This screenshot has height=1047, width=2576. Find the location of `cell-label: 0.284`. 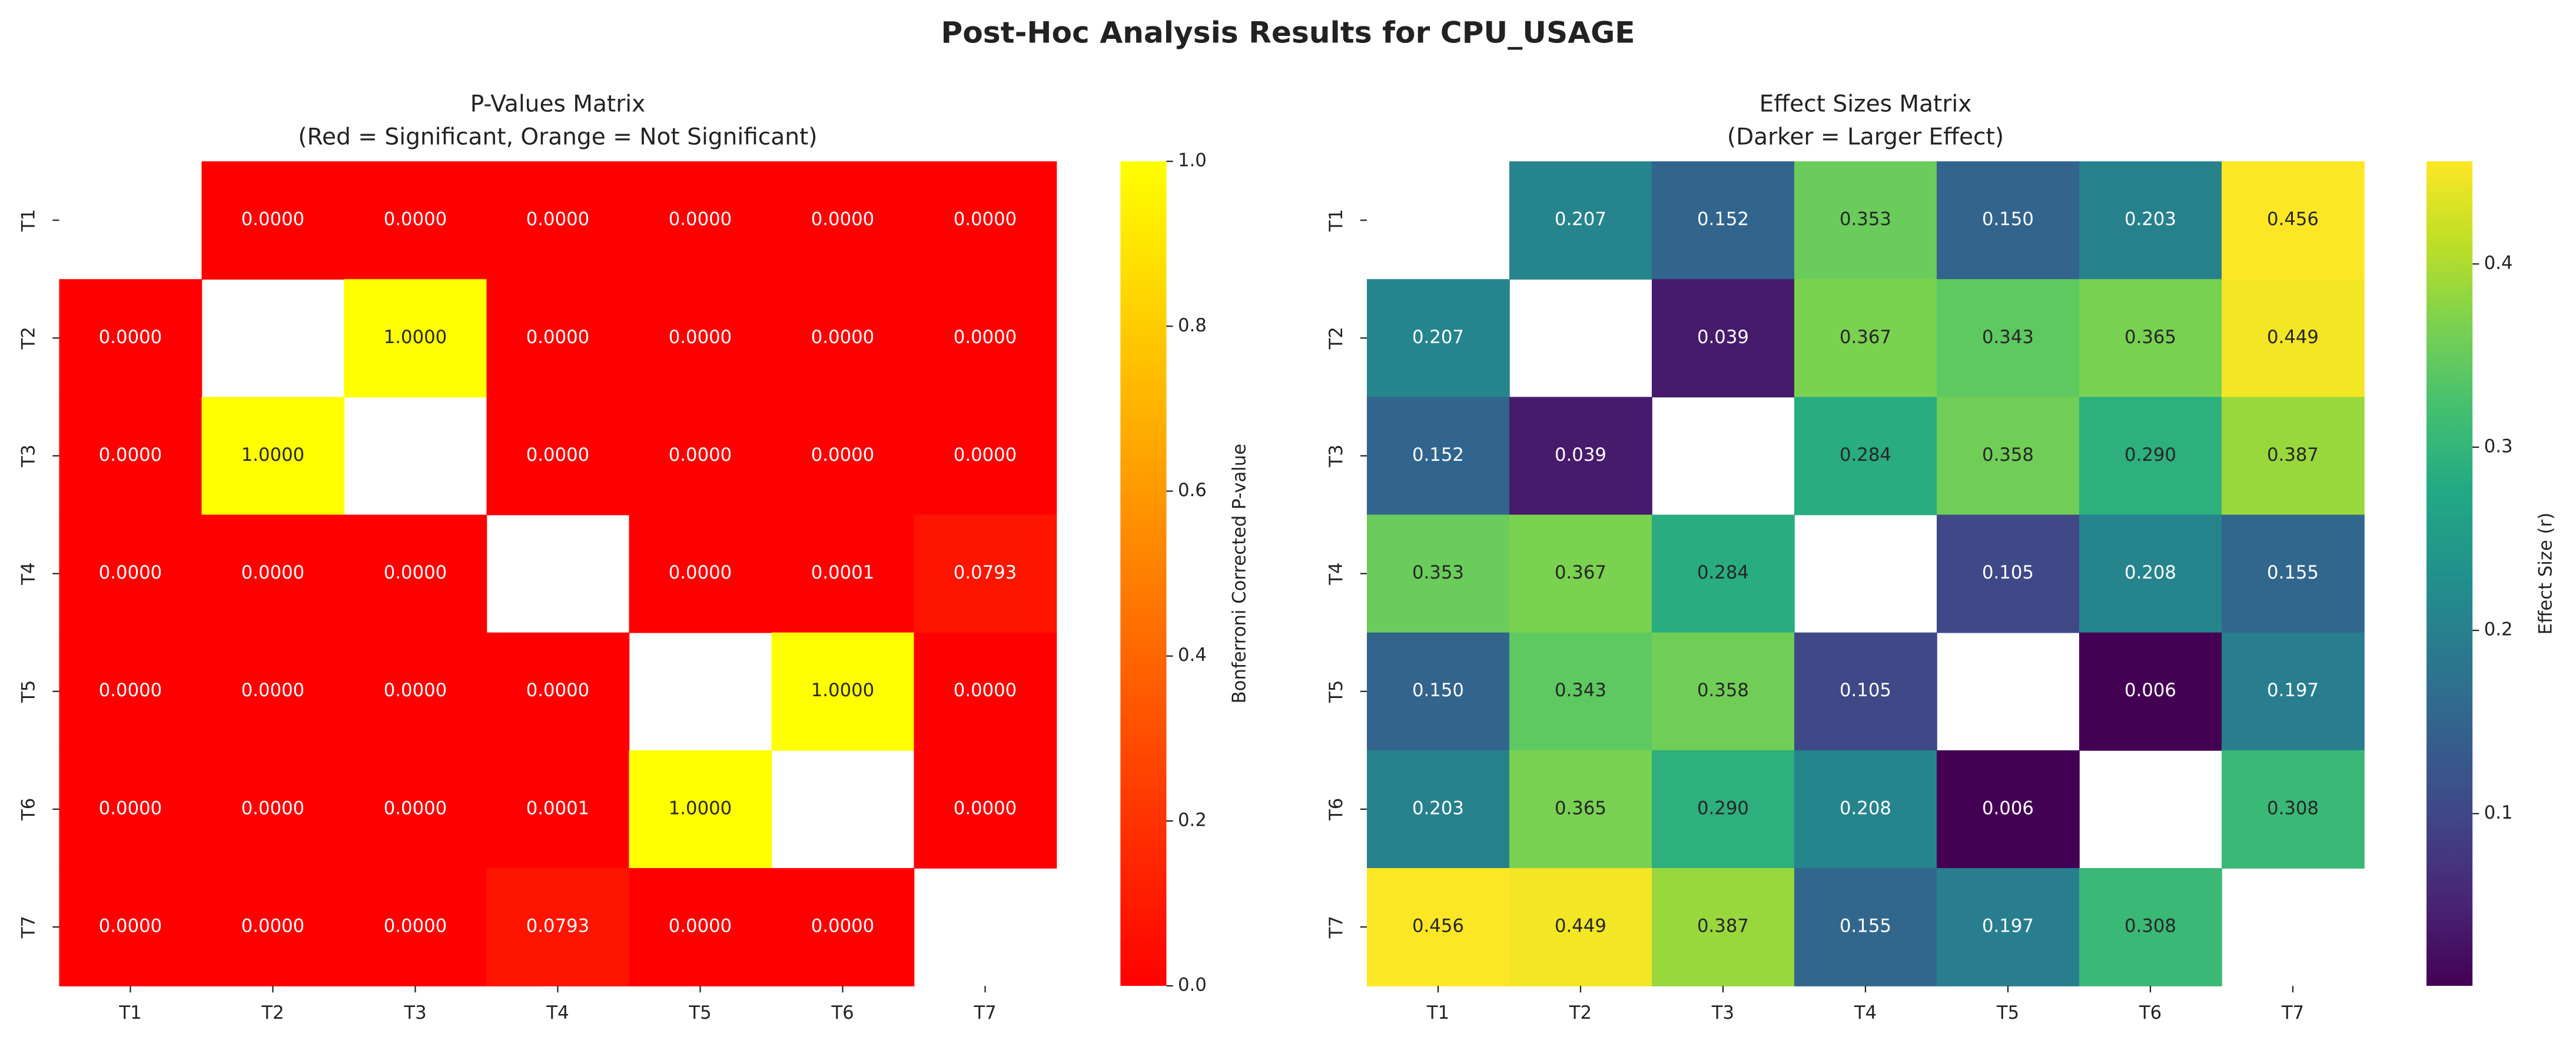

cell-label: 0.284 is located at coordinates (1723, 573).